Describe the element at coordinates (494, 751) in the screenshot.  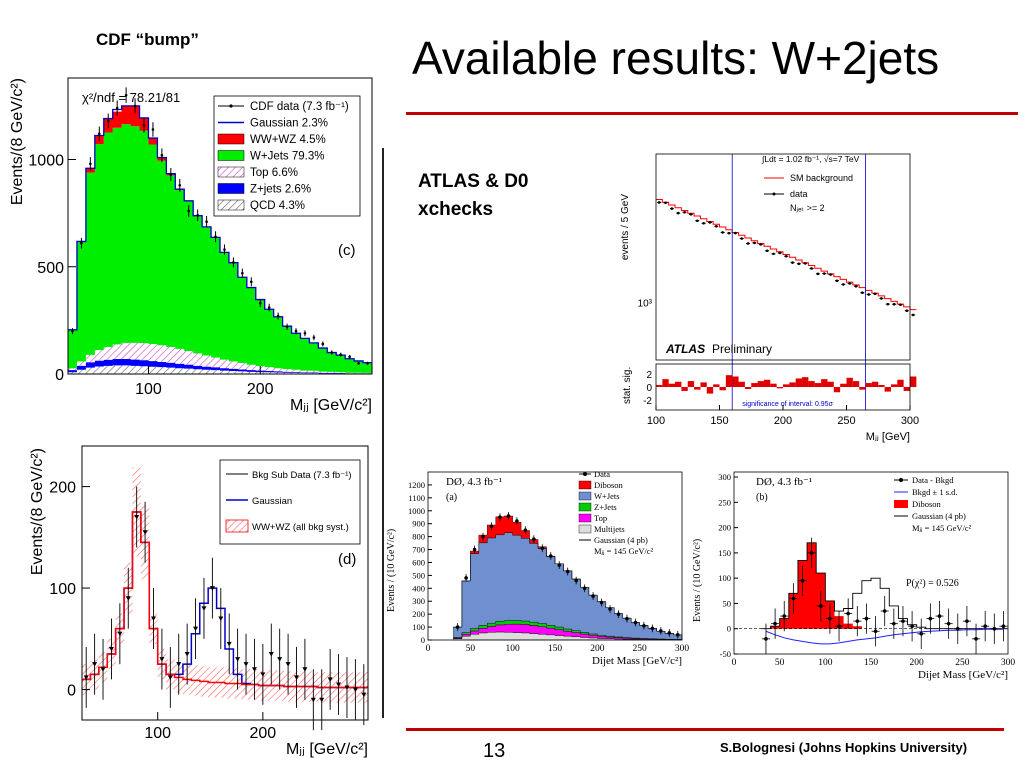
I see `page-number: 13` at that location.